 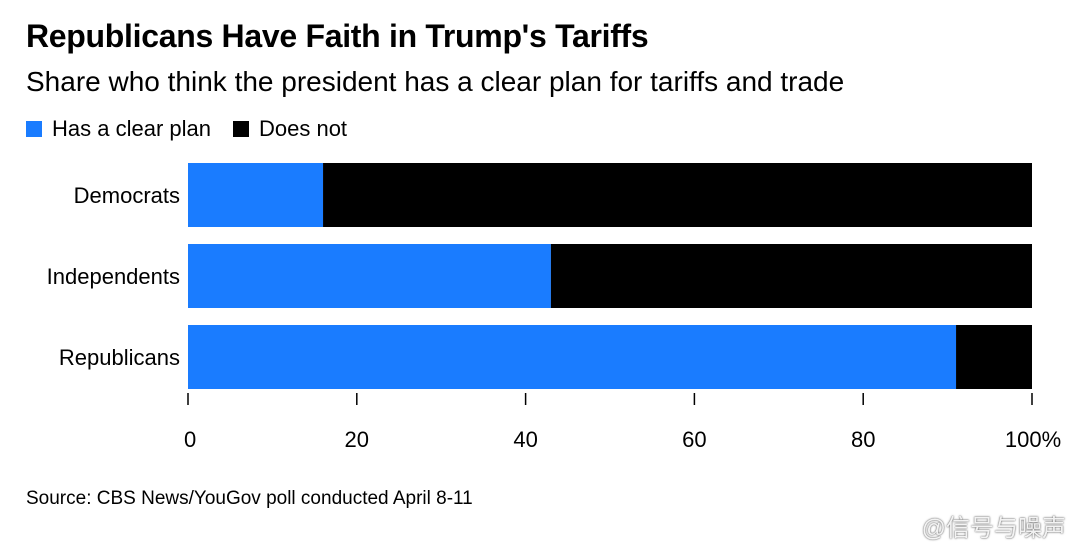 What do you see at coordinates (369, 276) in the screenshot?
I see `bar-independents-clear-plan` at bounding box center [369, 276].